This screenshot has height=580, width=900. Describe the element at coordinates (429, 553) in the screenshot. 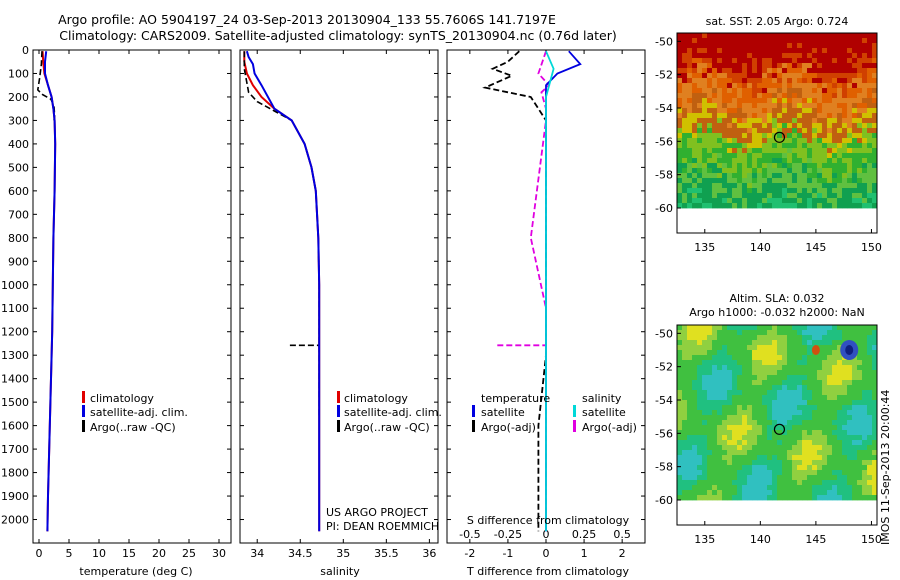

I see `x-tick-label: 36` at that location.